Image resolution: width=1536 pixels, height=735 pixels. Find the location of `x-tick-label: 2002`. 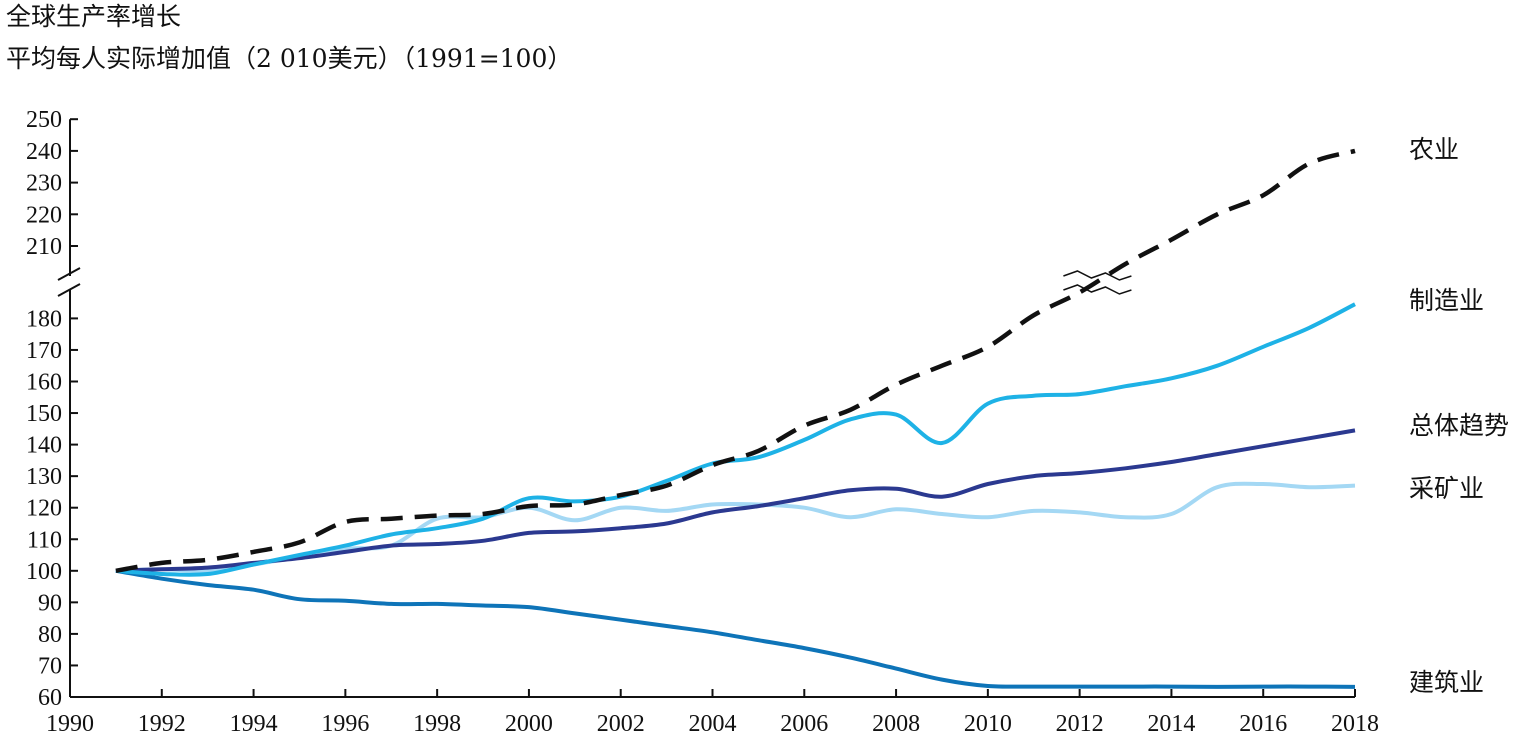

x-tick-label: 2002 is located at coordinates (621, 723).